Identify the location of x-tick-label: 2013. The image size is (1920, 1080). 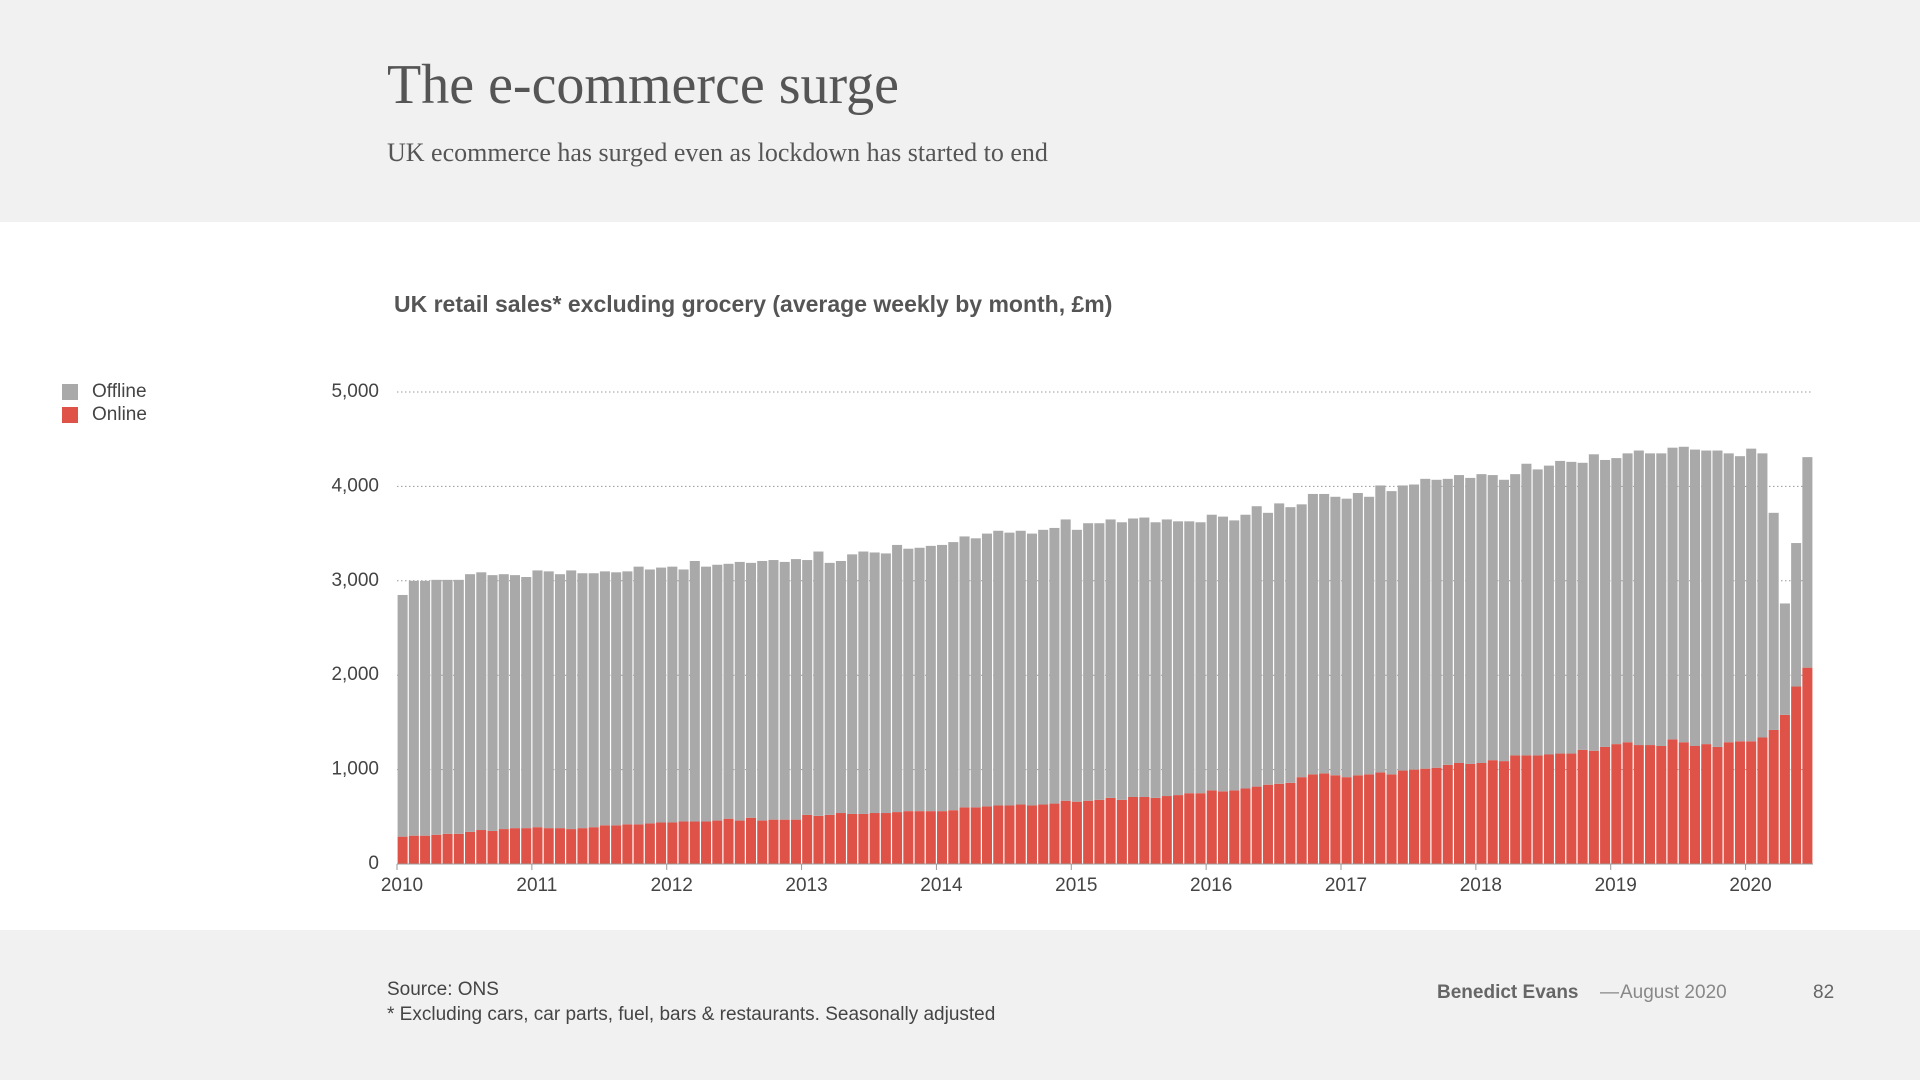
(806, 885).